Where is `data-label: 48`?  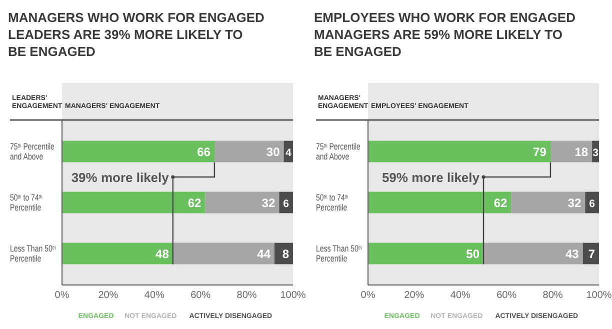
data-label: 48 is located at coordinates (163, 254).